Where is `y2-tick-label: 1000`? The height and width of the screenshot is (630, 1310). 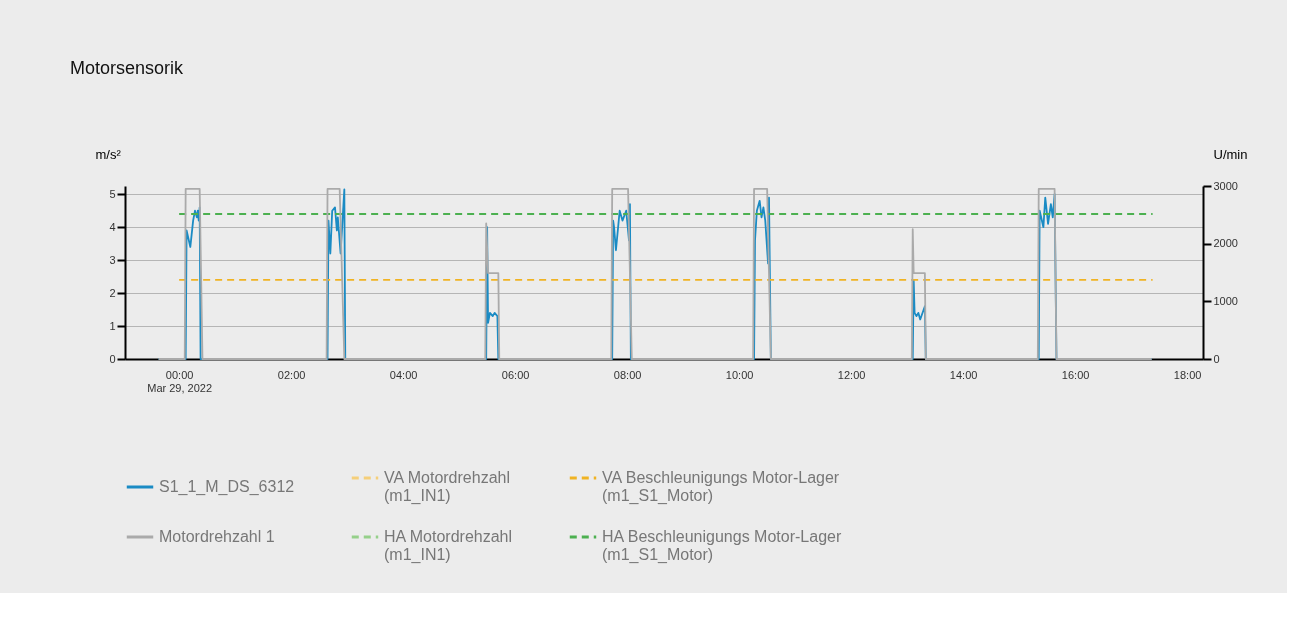 y2-tick-label: 1000 is located at coordinates (1225, 300).